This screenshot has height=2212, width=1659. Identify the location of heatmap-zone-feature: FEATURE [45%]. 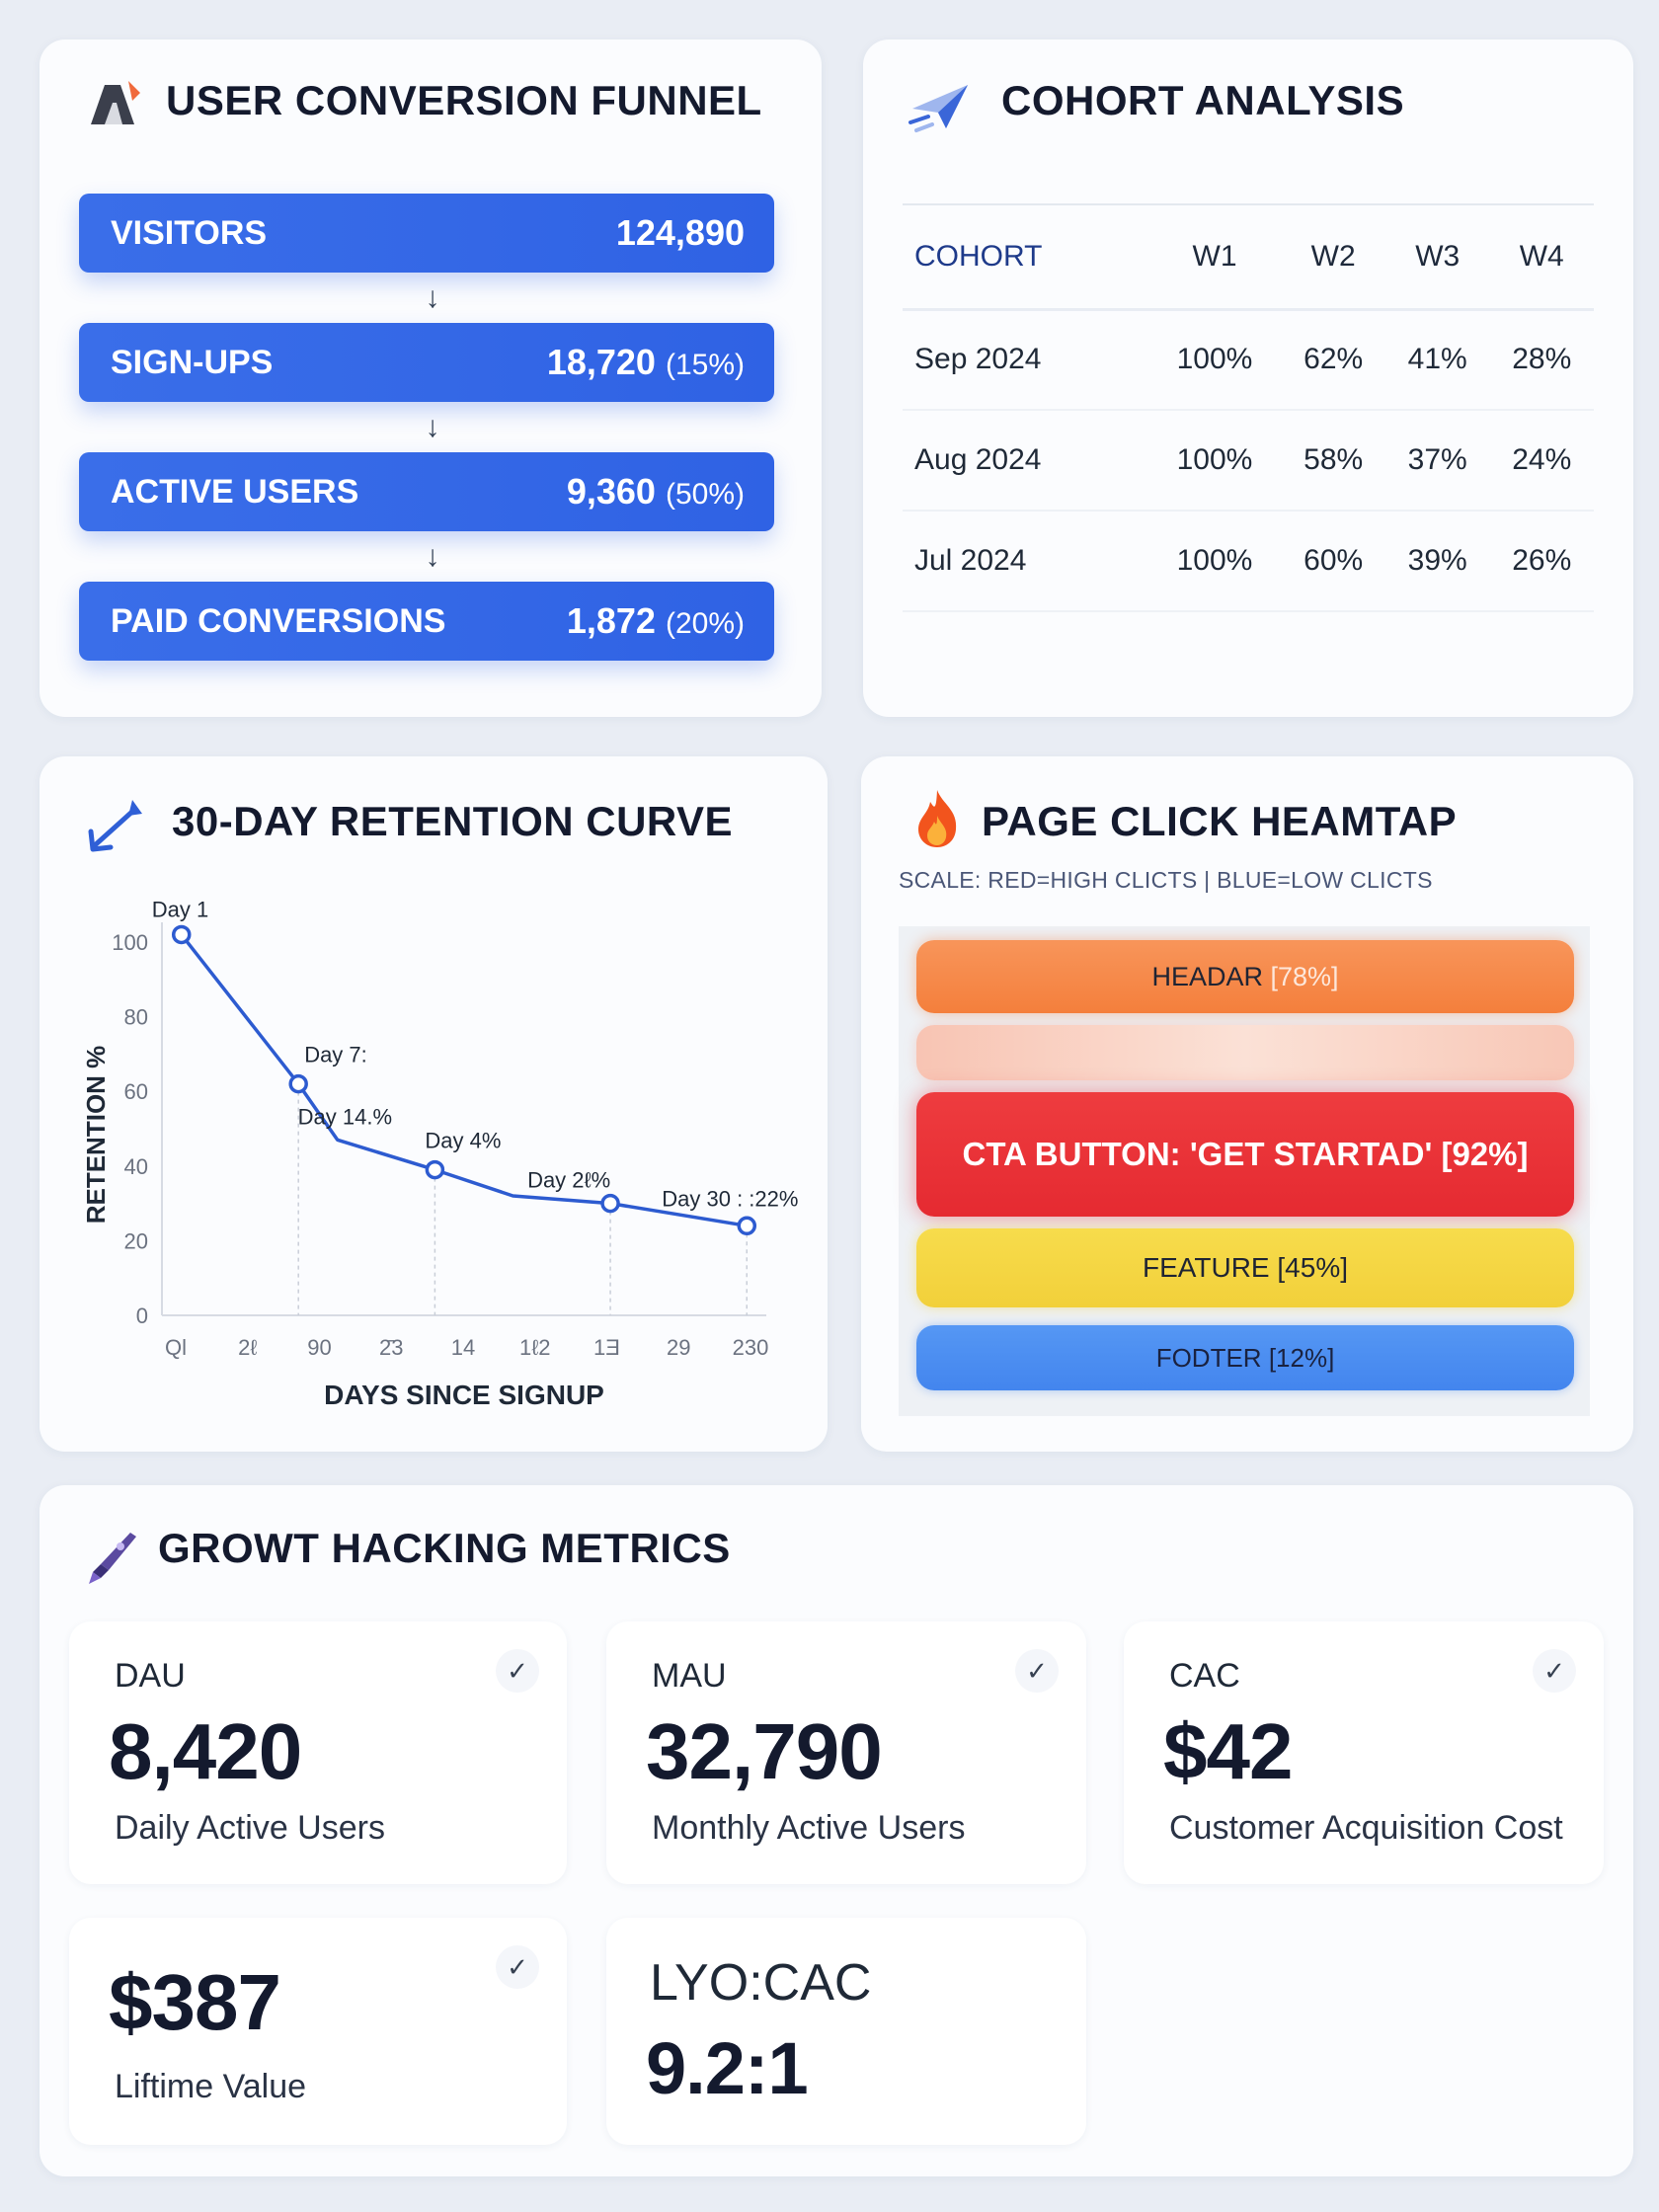
(1245, 1268).